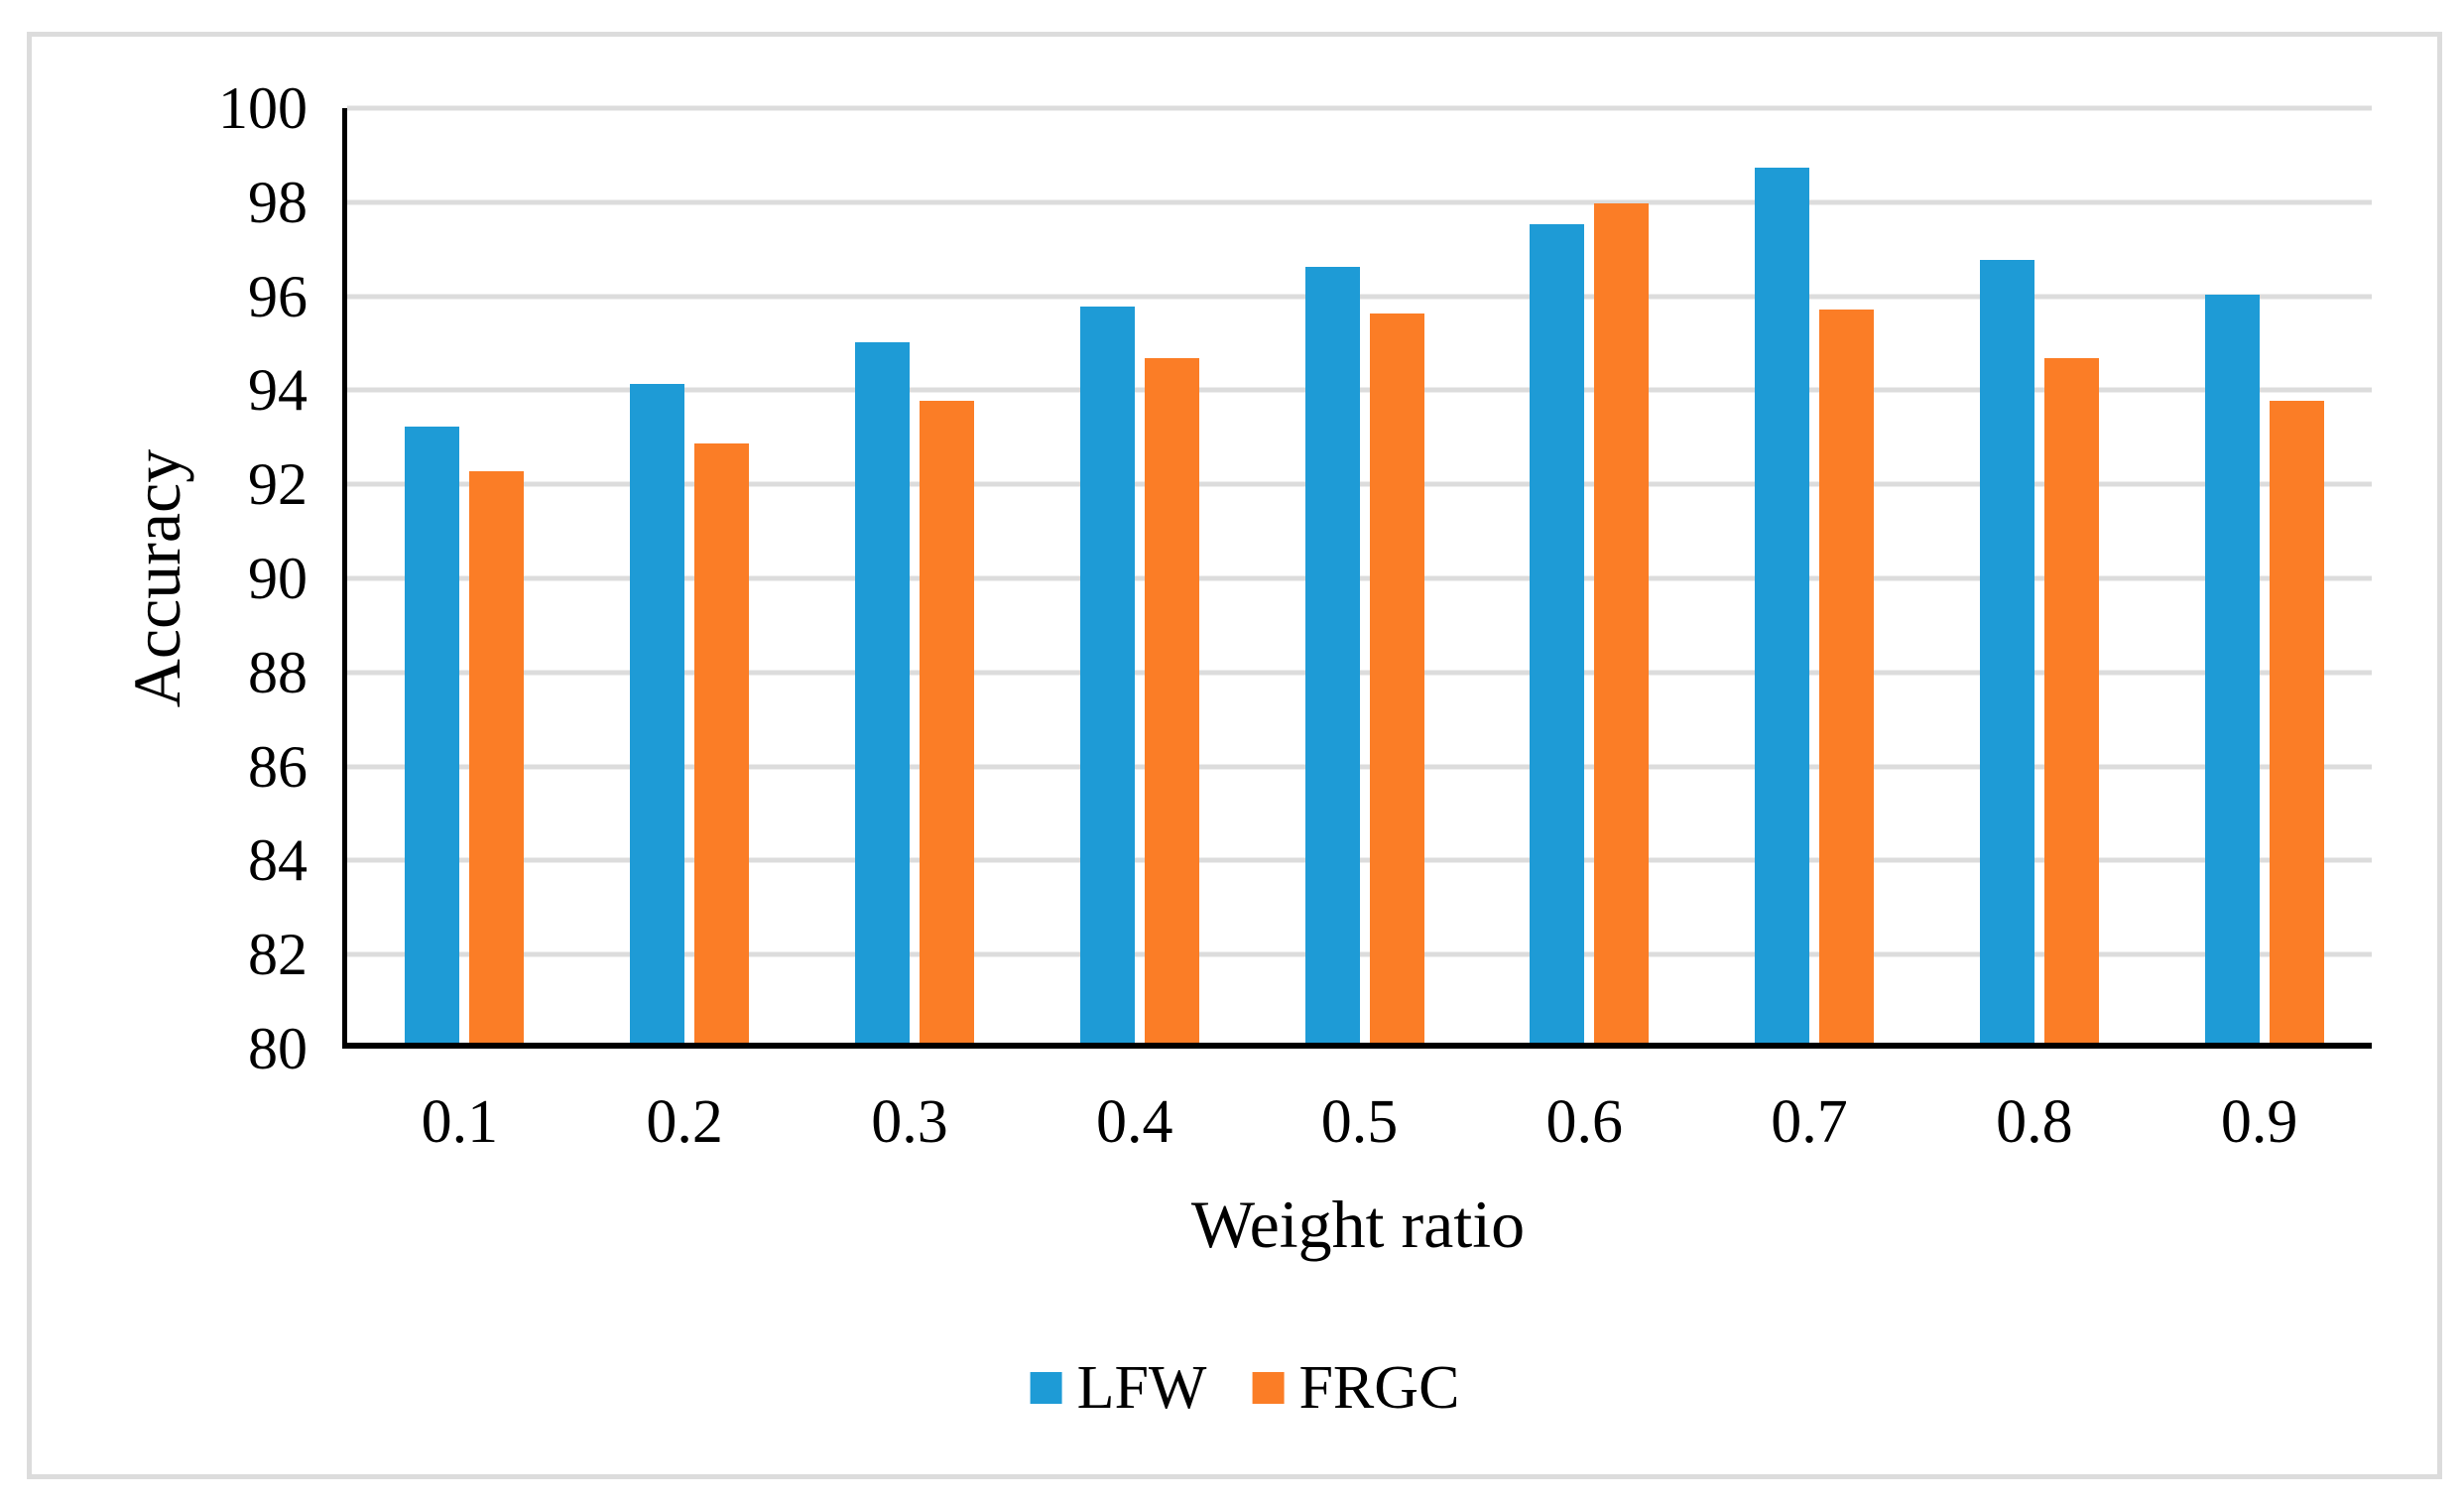  Describe the element at coordinates (1134, 1122) in the screenshot. I see `x-tick-label-0.4: 0.4` at that location.